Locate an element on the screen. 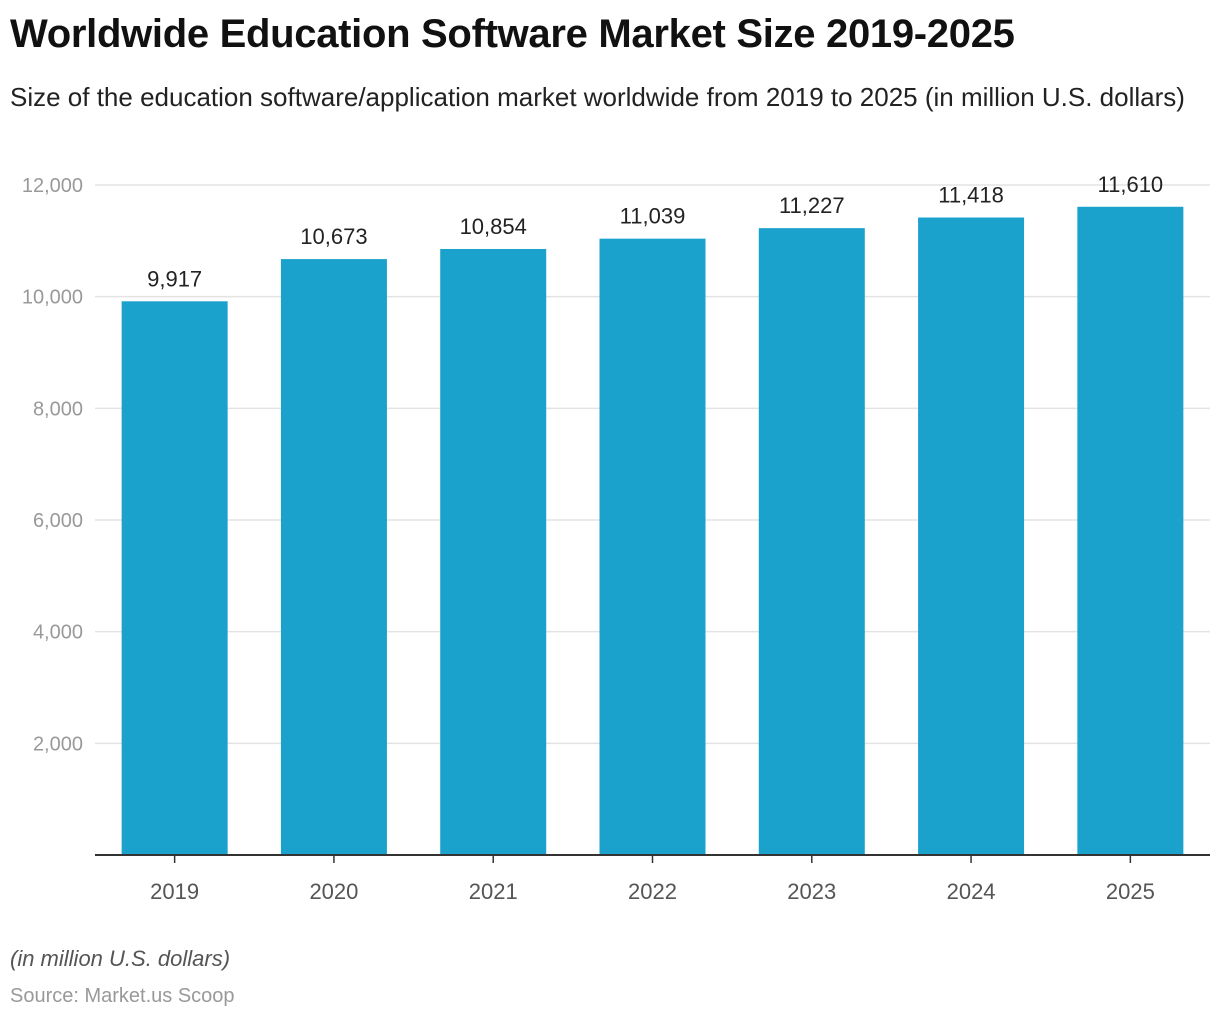  y-tick-label: 2,000 is located at coordinates (58, 744).